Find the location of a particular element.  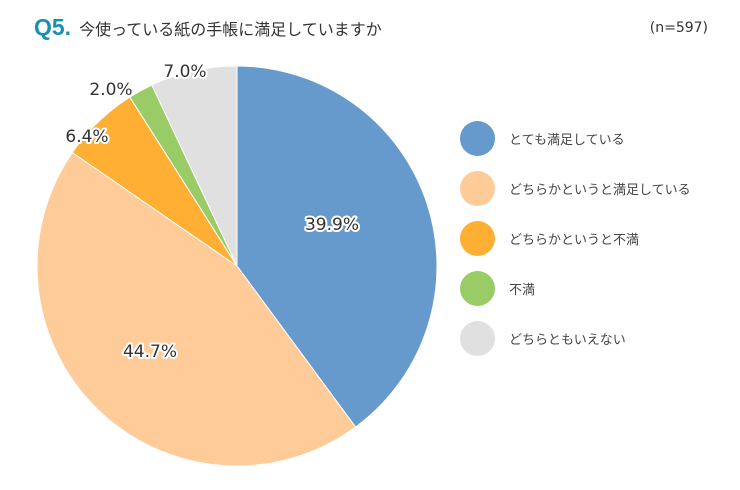

slice-label-dissatisfied: 2.0% is located at coordinates (110, 90).